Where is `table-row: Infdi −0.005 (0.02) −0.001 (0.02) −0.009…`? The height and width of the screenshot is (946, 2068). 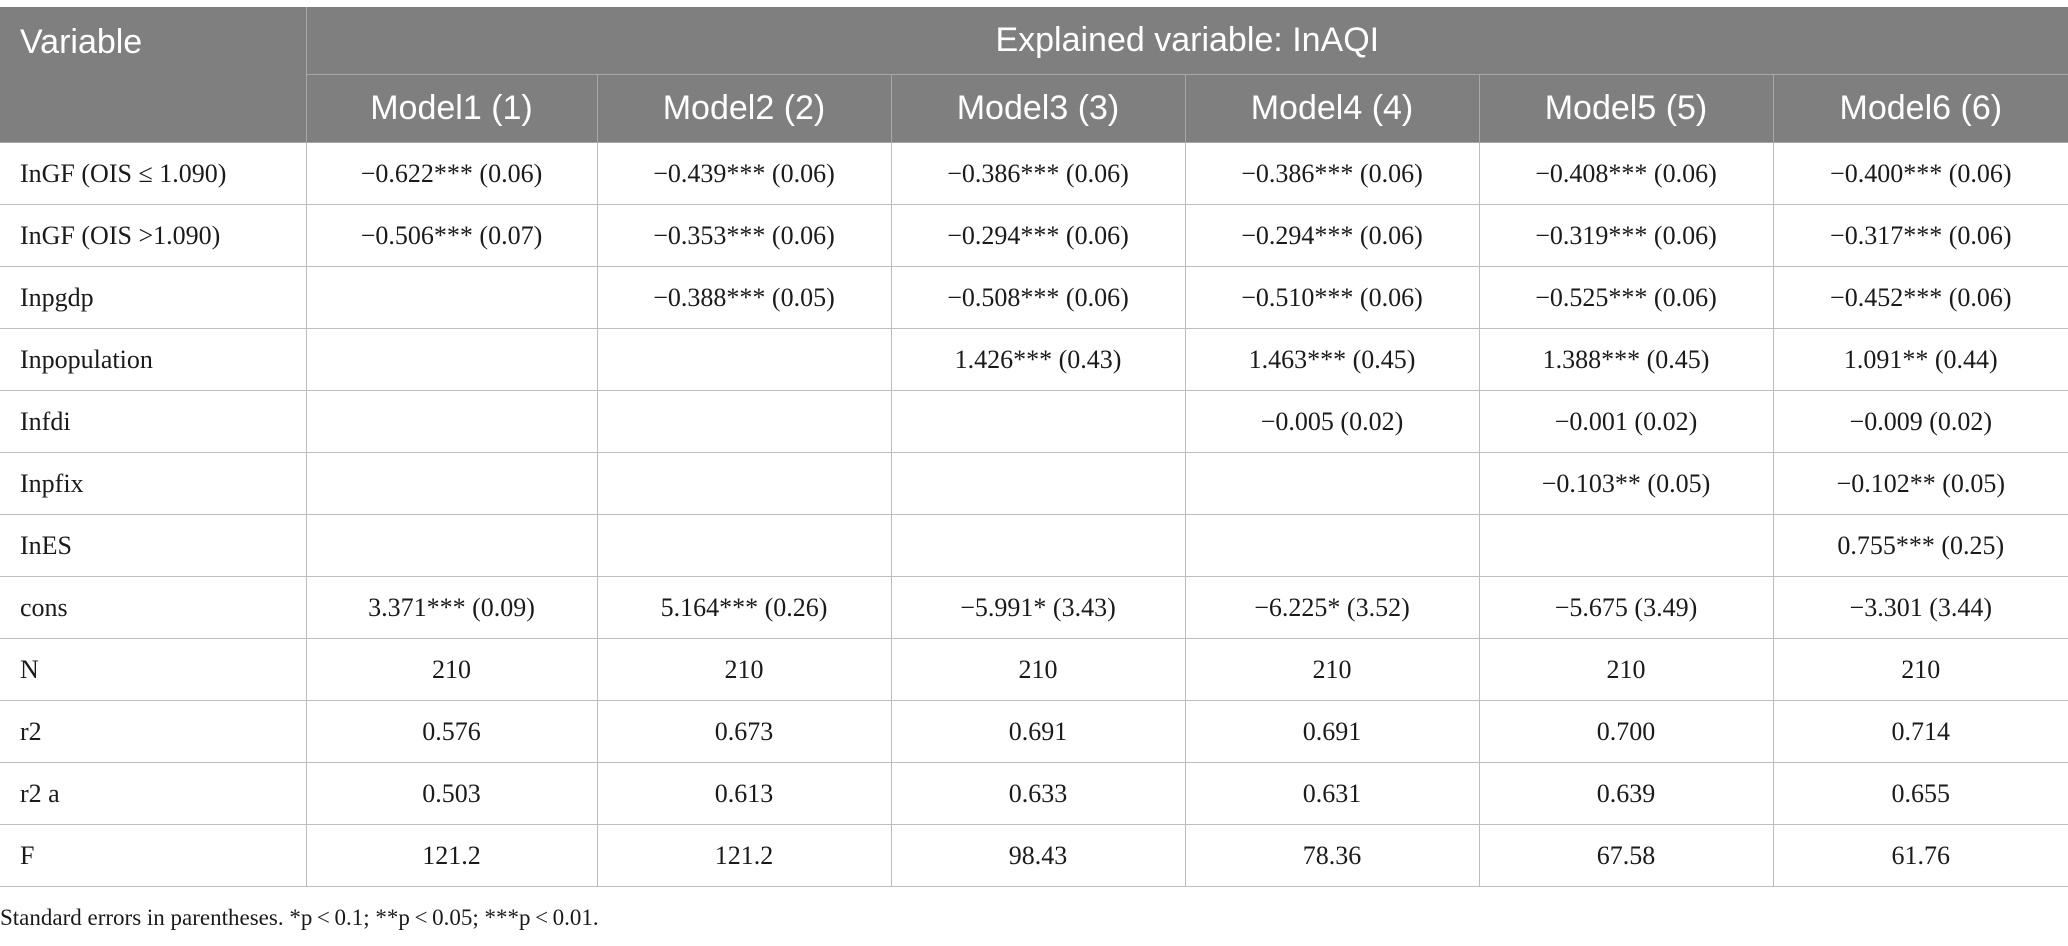
table-row: Infdi −0.005 (0.02) −0.001 (0.02) −0.009… is located at coordinates (1034, 421).